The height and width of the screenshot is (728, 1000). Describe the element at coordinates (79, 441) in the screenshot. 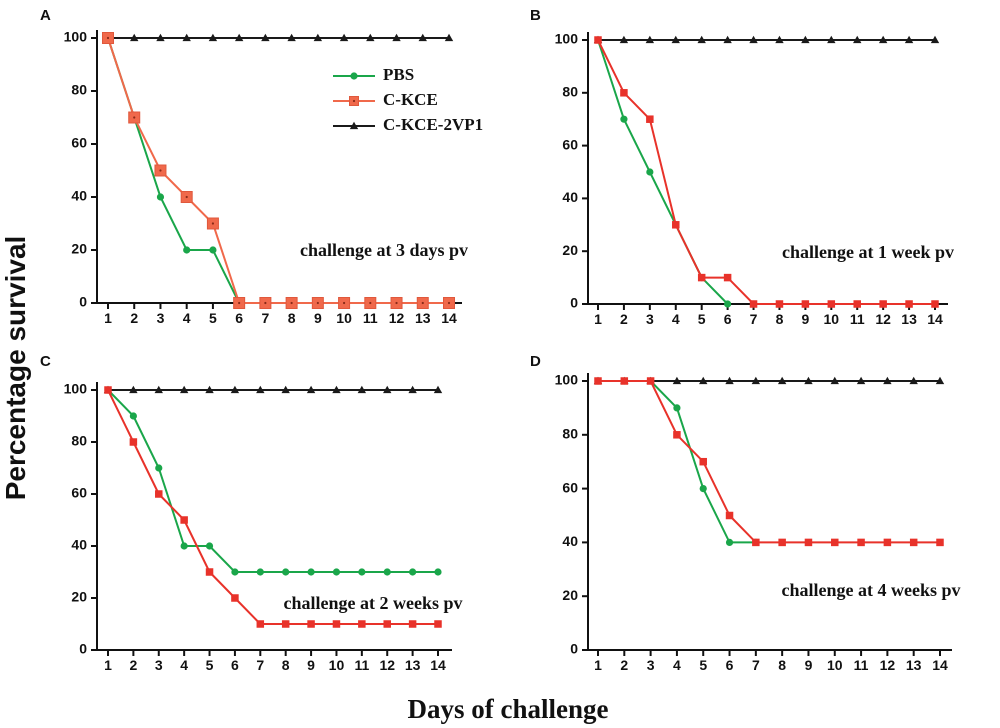

I see `y-tick-label: 80` at that location.